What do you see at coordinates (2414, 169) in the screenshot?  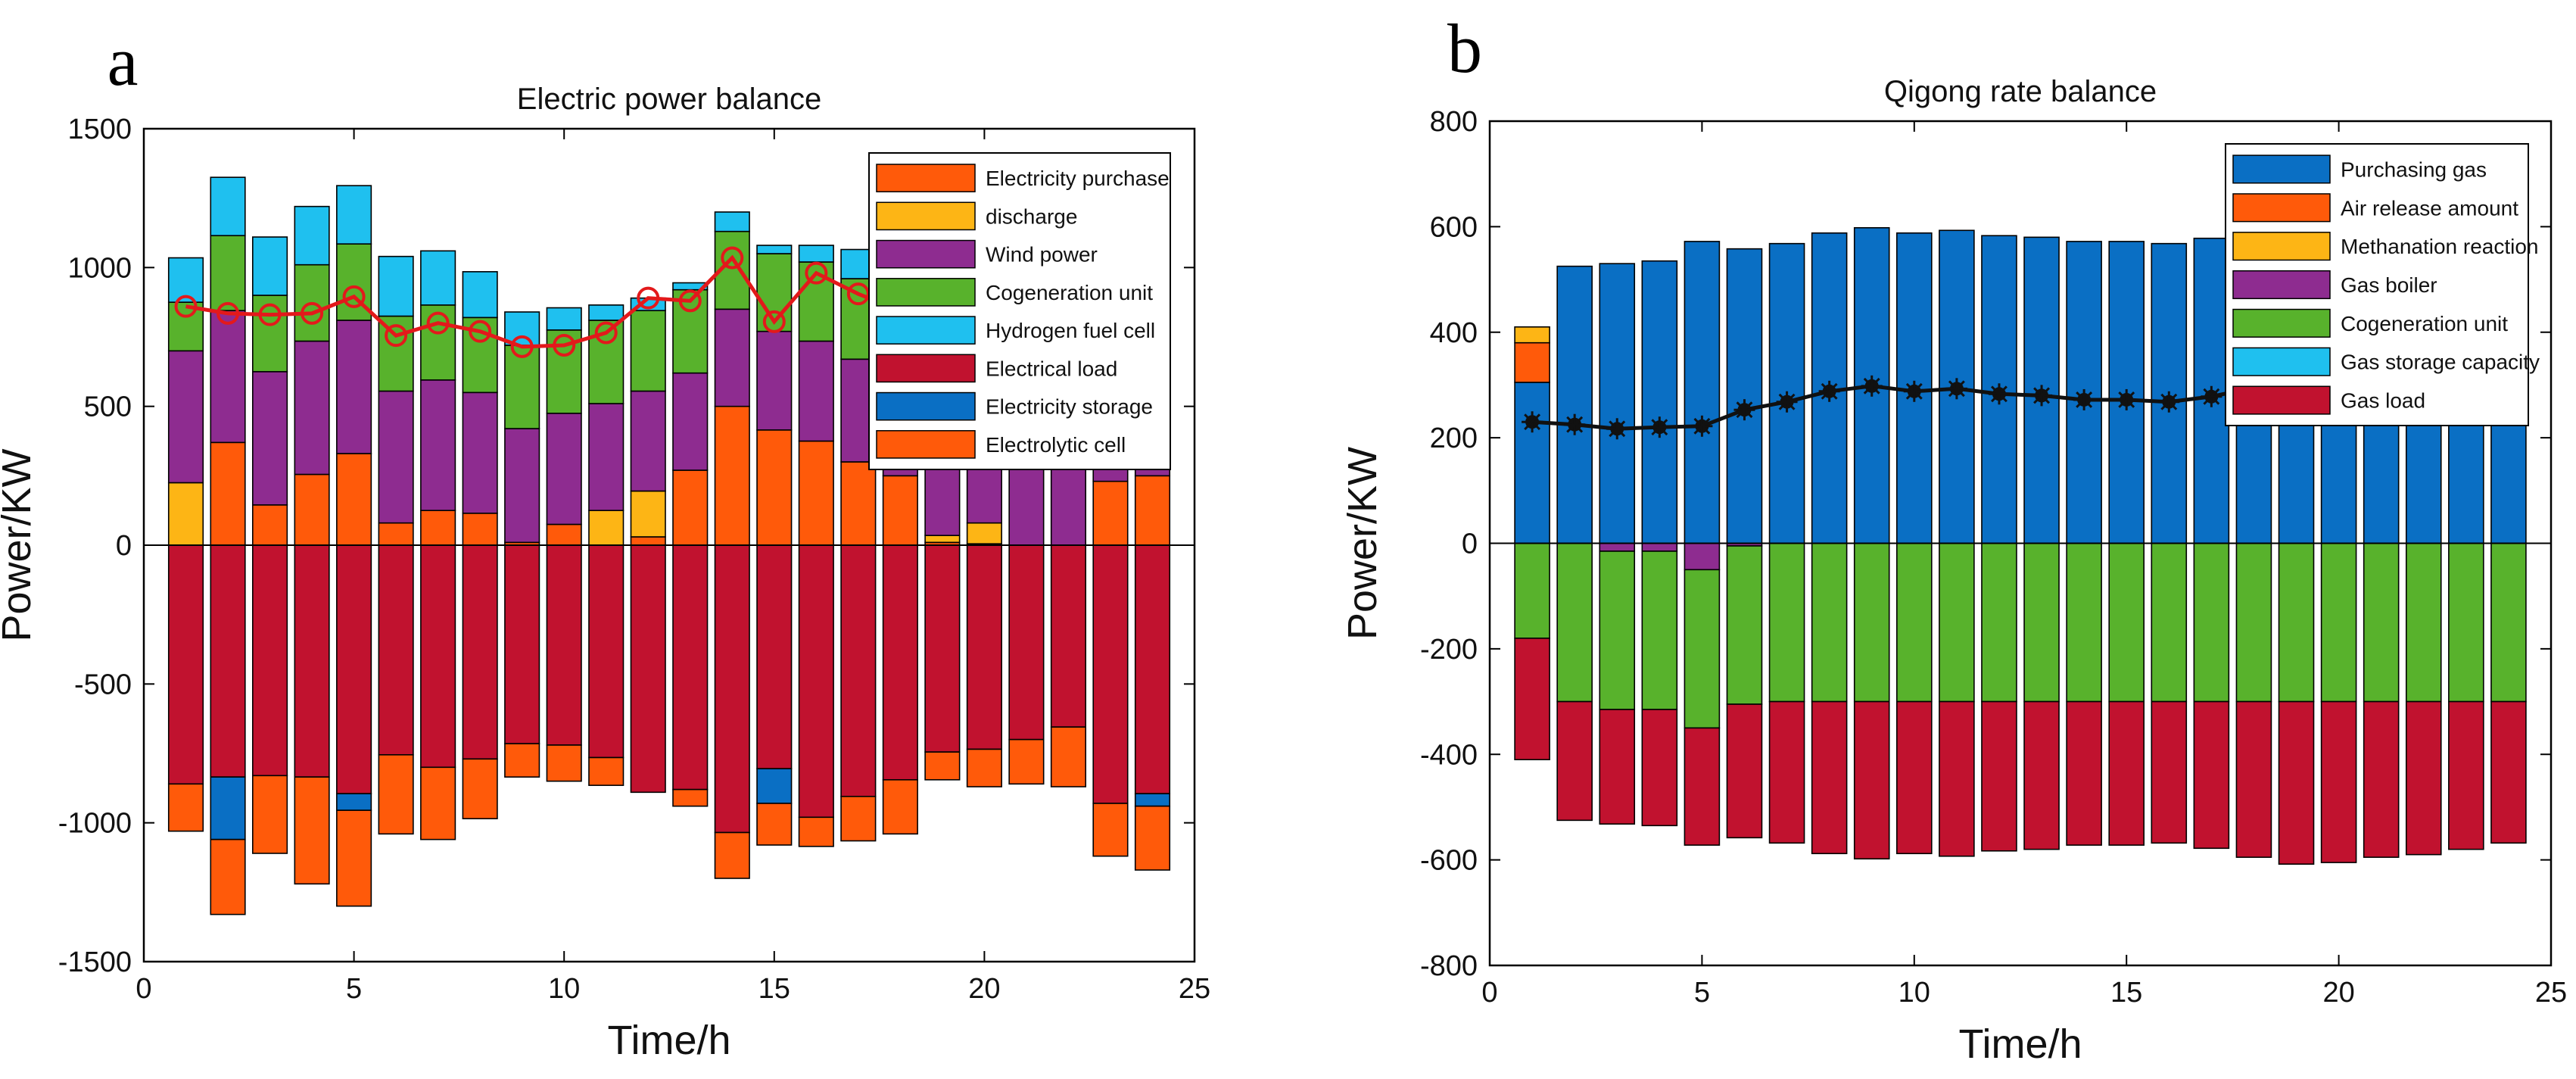 I see `legend-entry-0: Purchasing gas` at bounding box center [2414, 169].